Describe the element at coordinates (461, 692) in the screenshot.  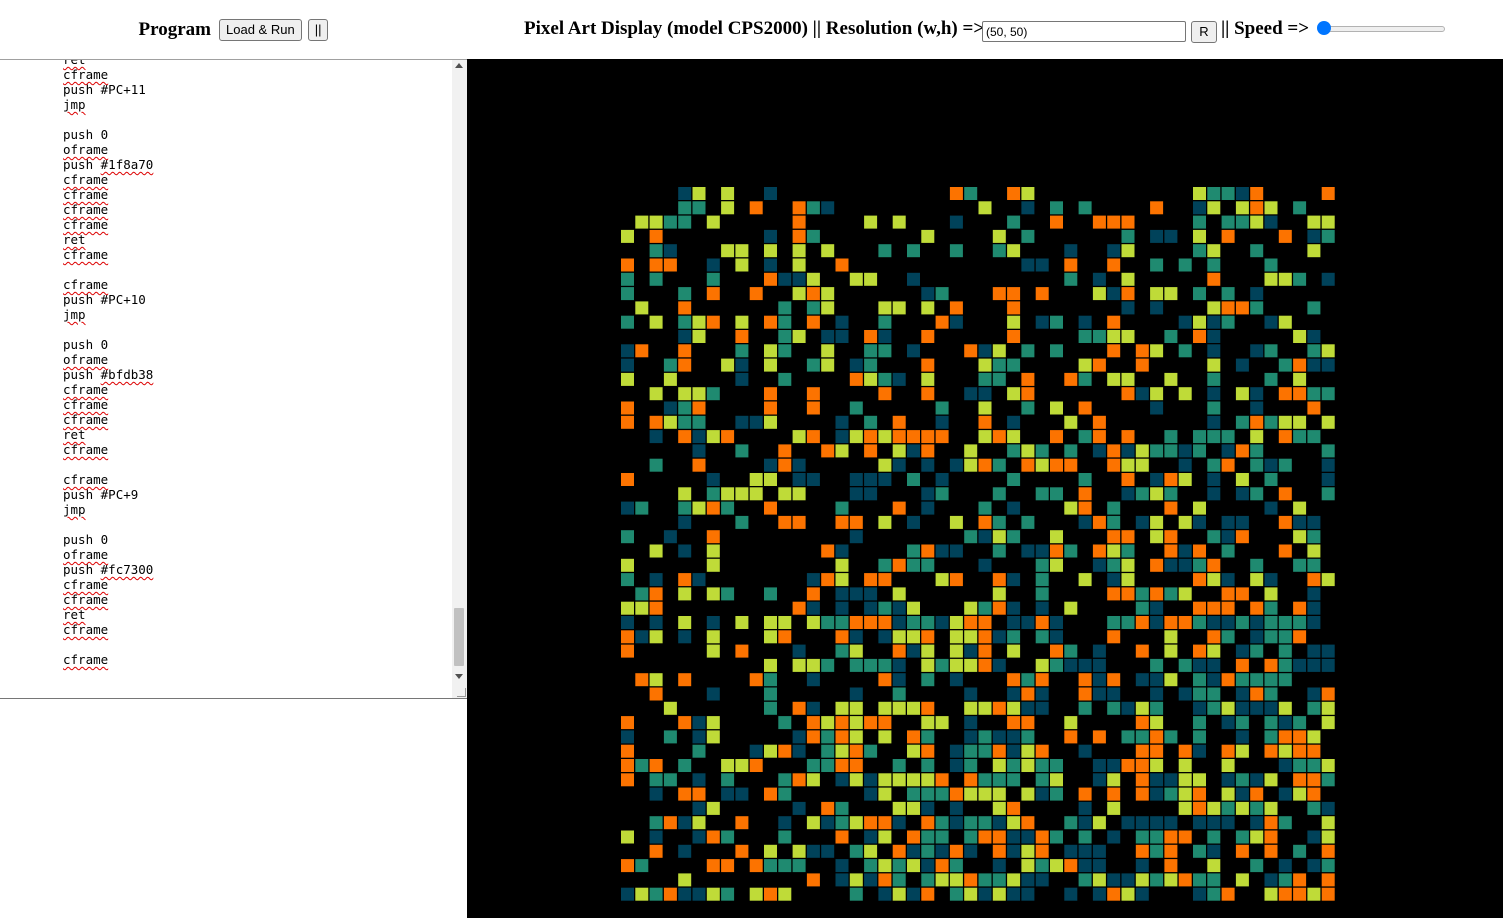
I see `resize-grip-icon` at that location.